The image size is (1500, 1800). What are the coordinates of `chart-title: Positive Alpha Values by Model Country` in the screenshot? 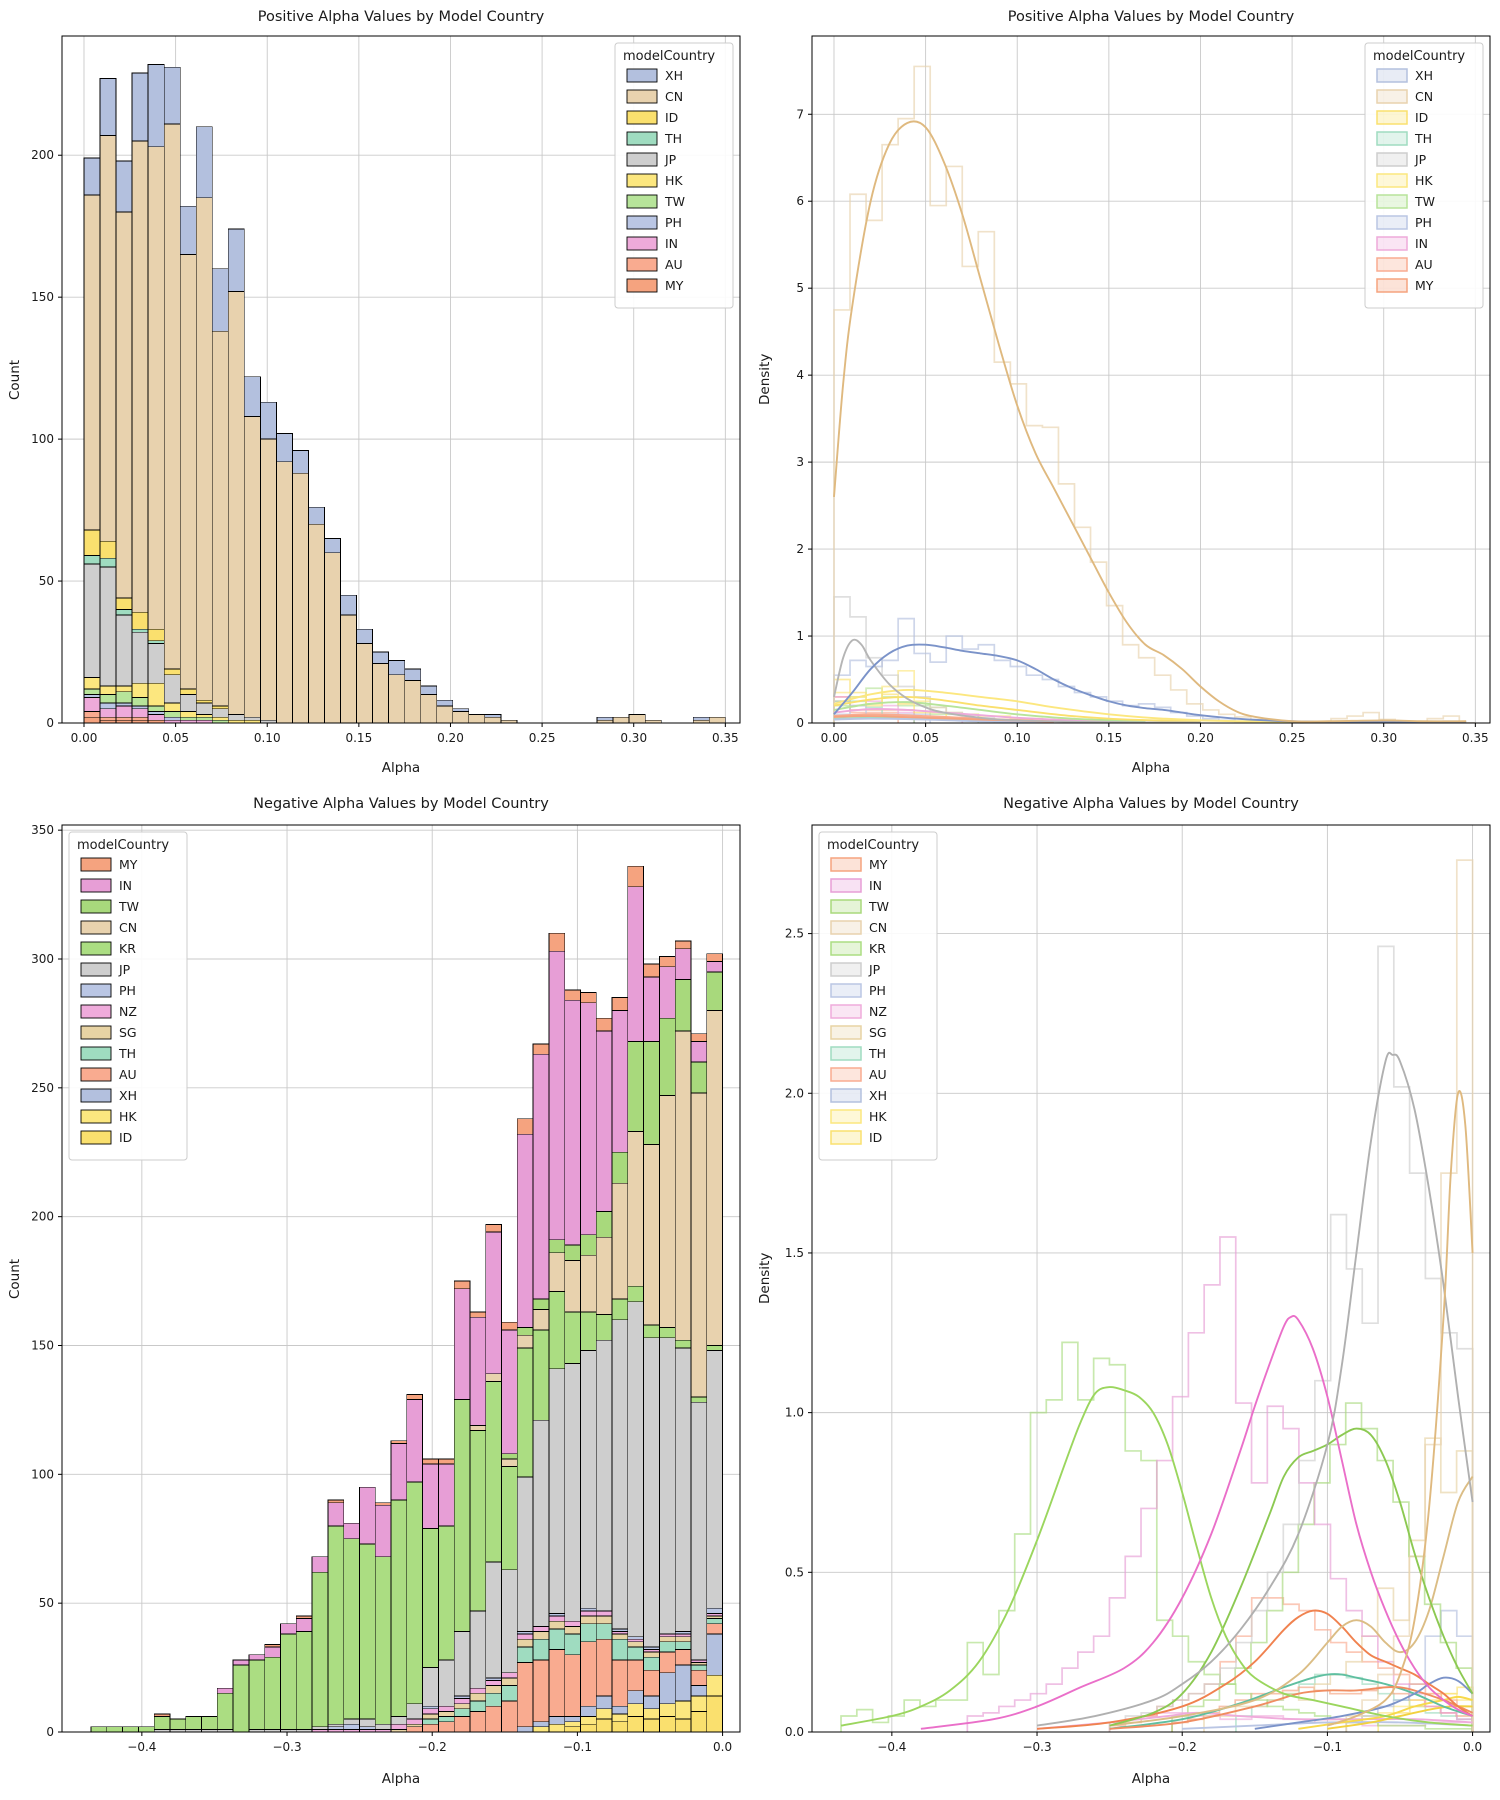 It's located at (1151, 17).